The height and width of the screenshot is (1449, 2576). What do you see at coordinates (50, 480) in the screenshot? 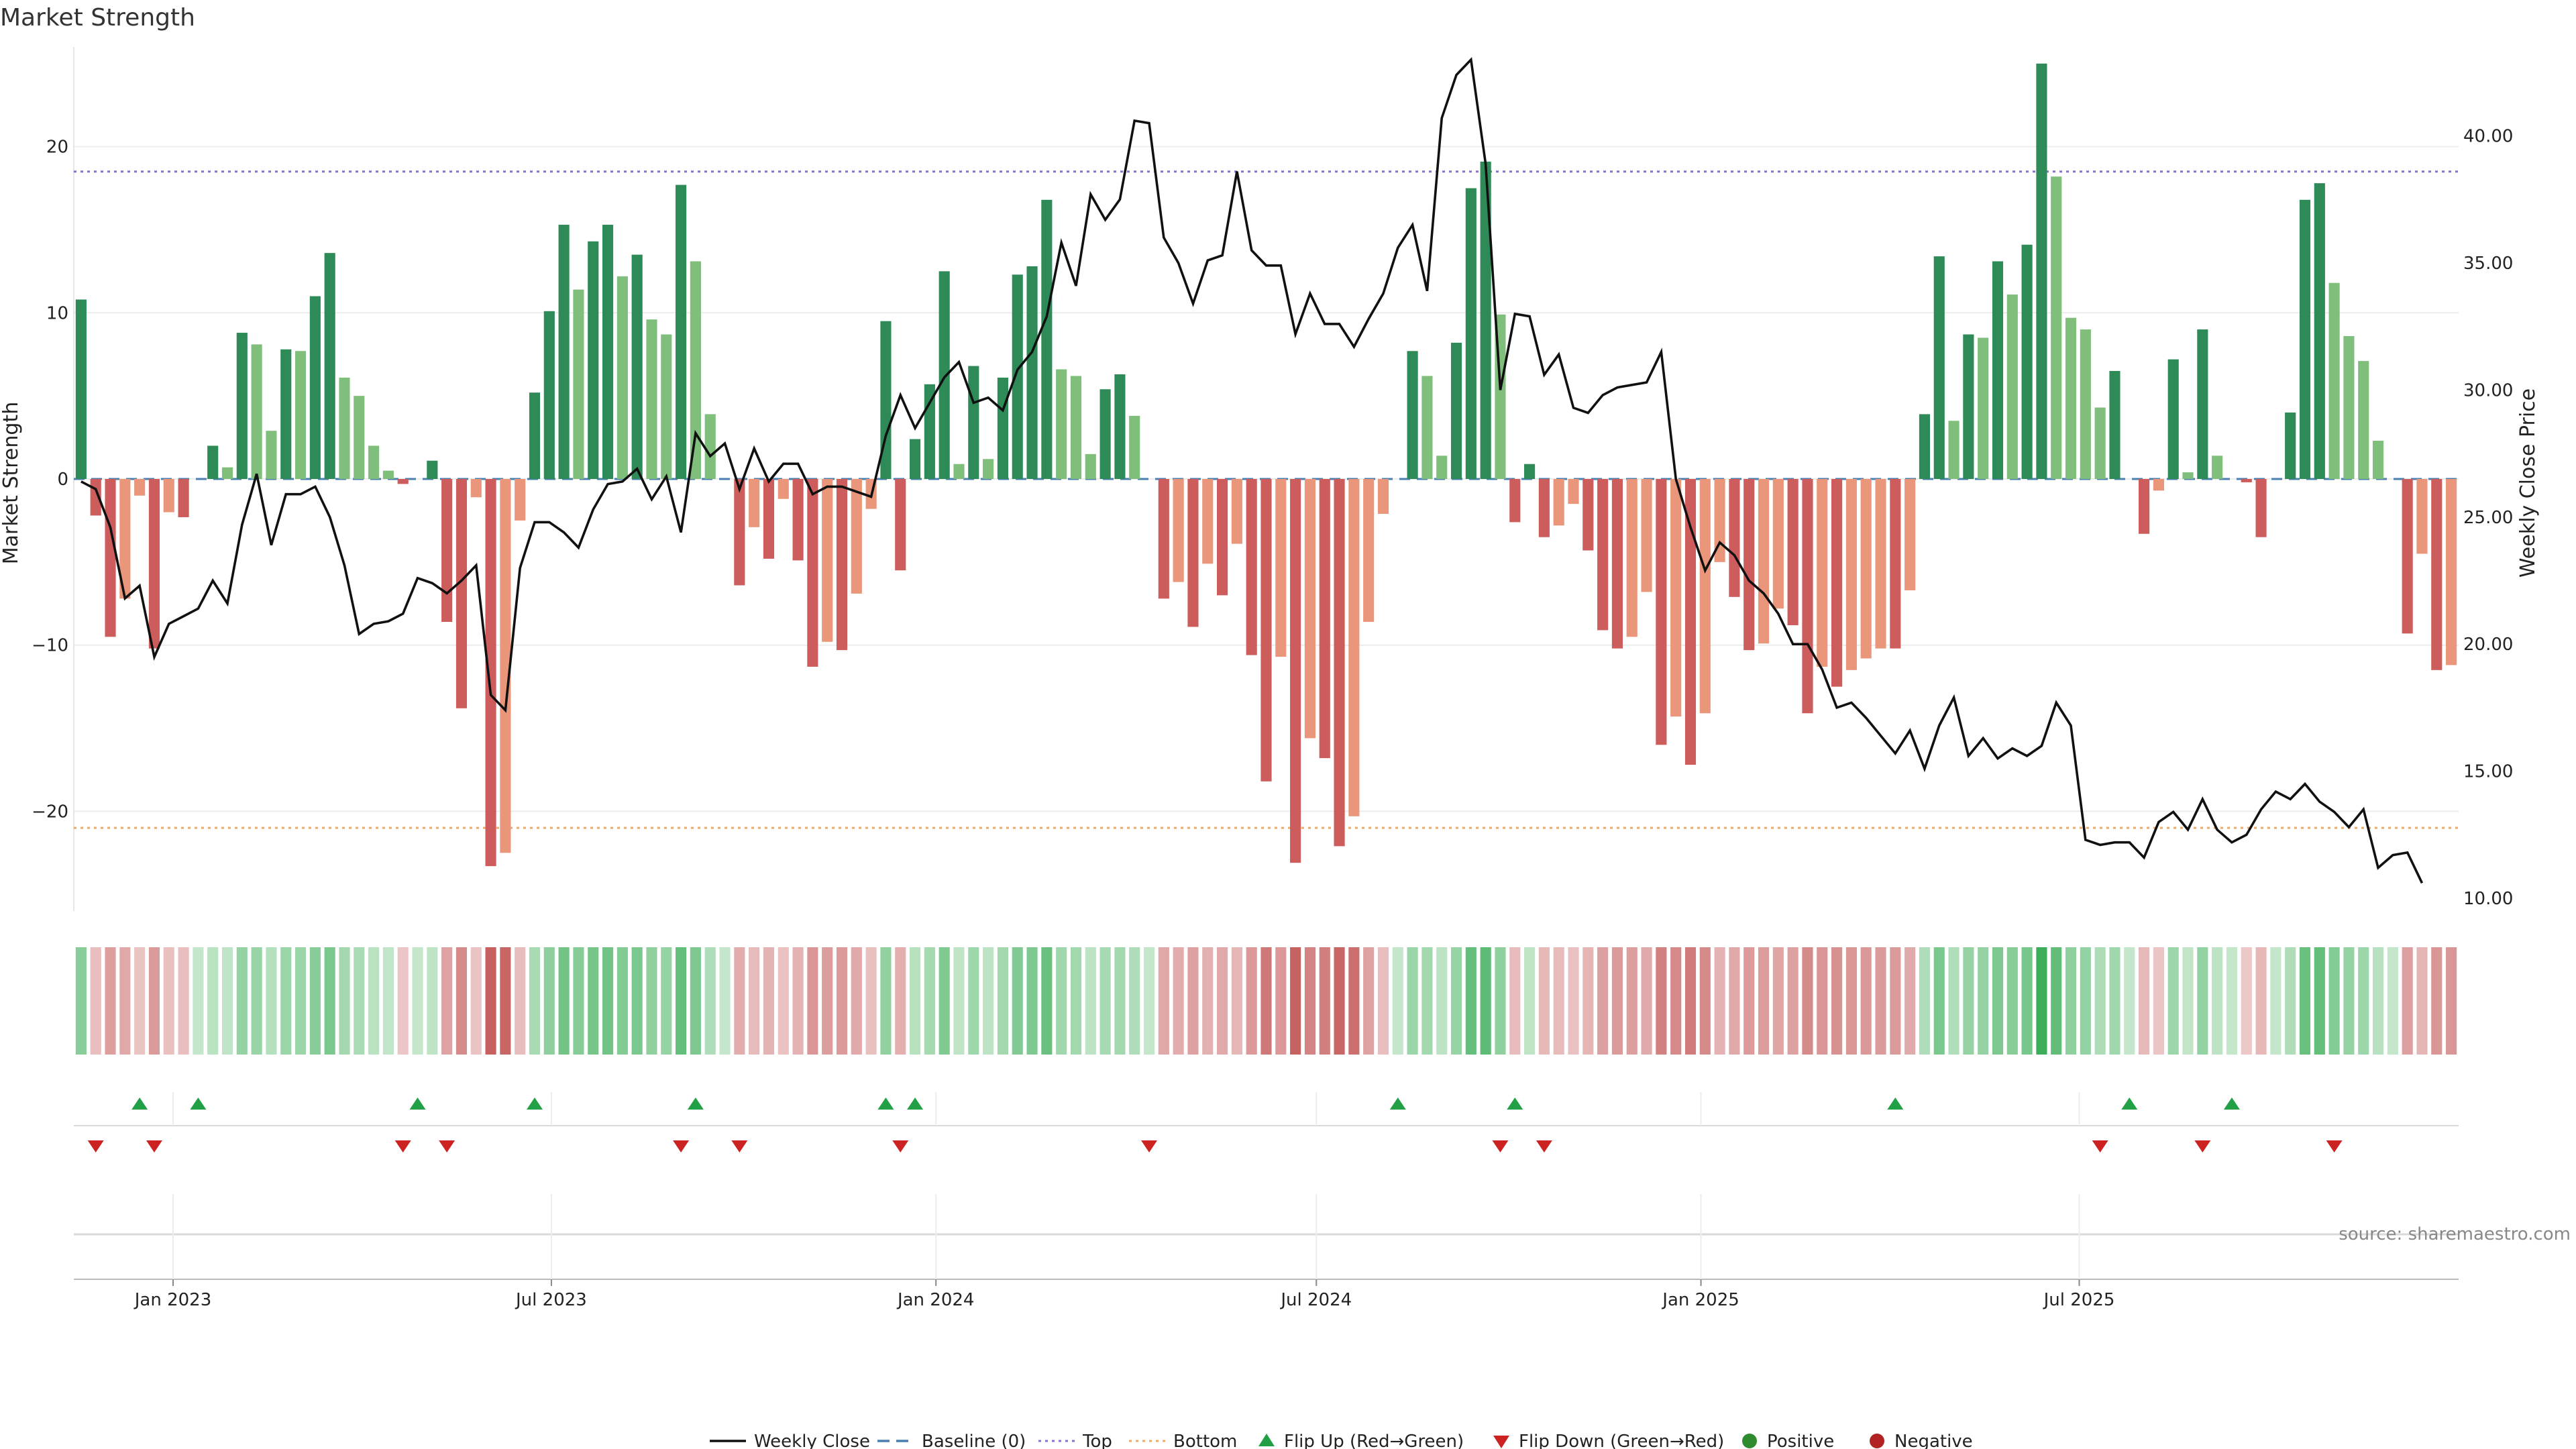
I see `left-axis-ticks: −20 −10 0 10 20` at bounding box center [50, 480].